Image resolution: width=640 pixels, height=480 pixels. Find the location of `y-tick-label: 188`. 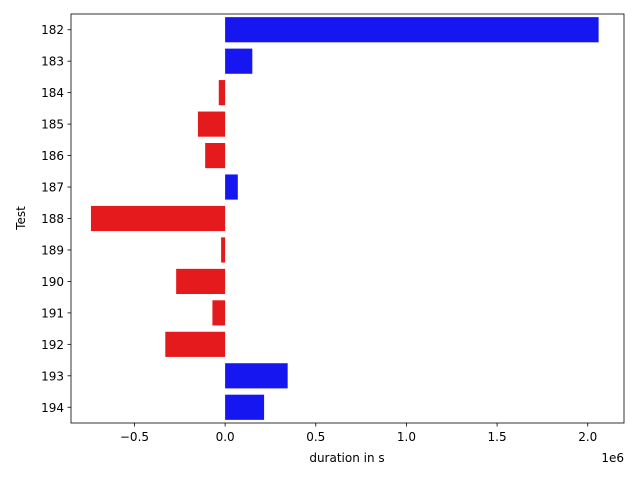

y-tick-label: 188 is located at coordinates (52, 219).